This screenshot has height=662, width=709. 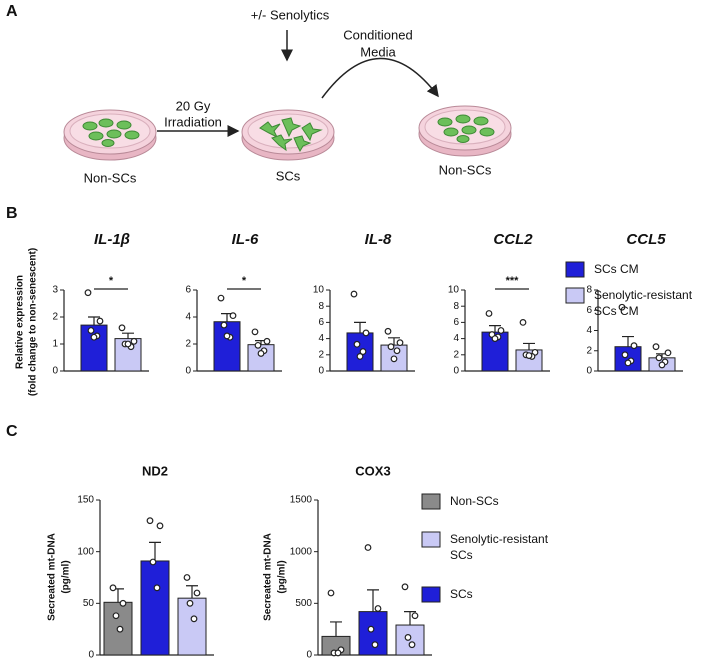 What do you see at coordinates (20, 322) in the screenshot?
I see `y-axis-label: Relative expression` at bounding box center [20, 322].